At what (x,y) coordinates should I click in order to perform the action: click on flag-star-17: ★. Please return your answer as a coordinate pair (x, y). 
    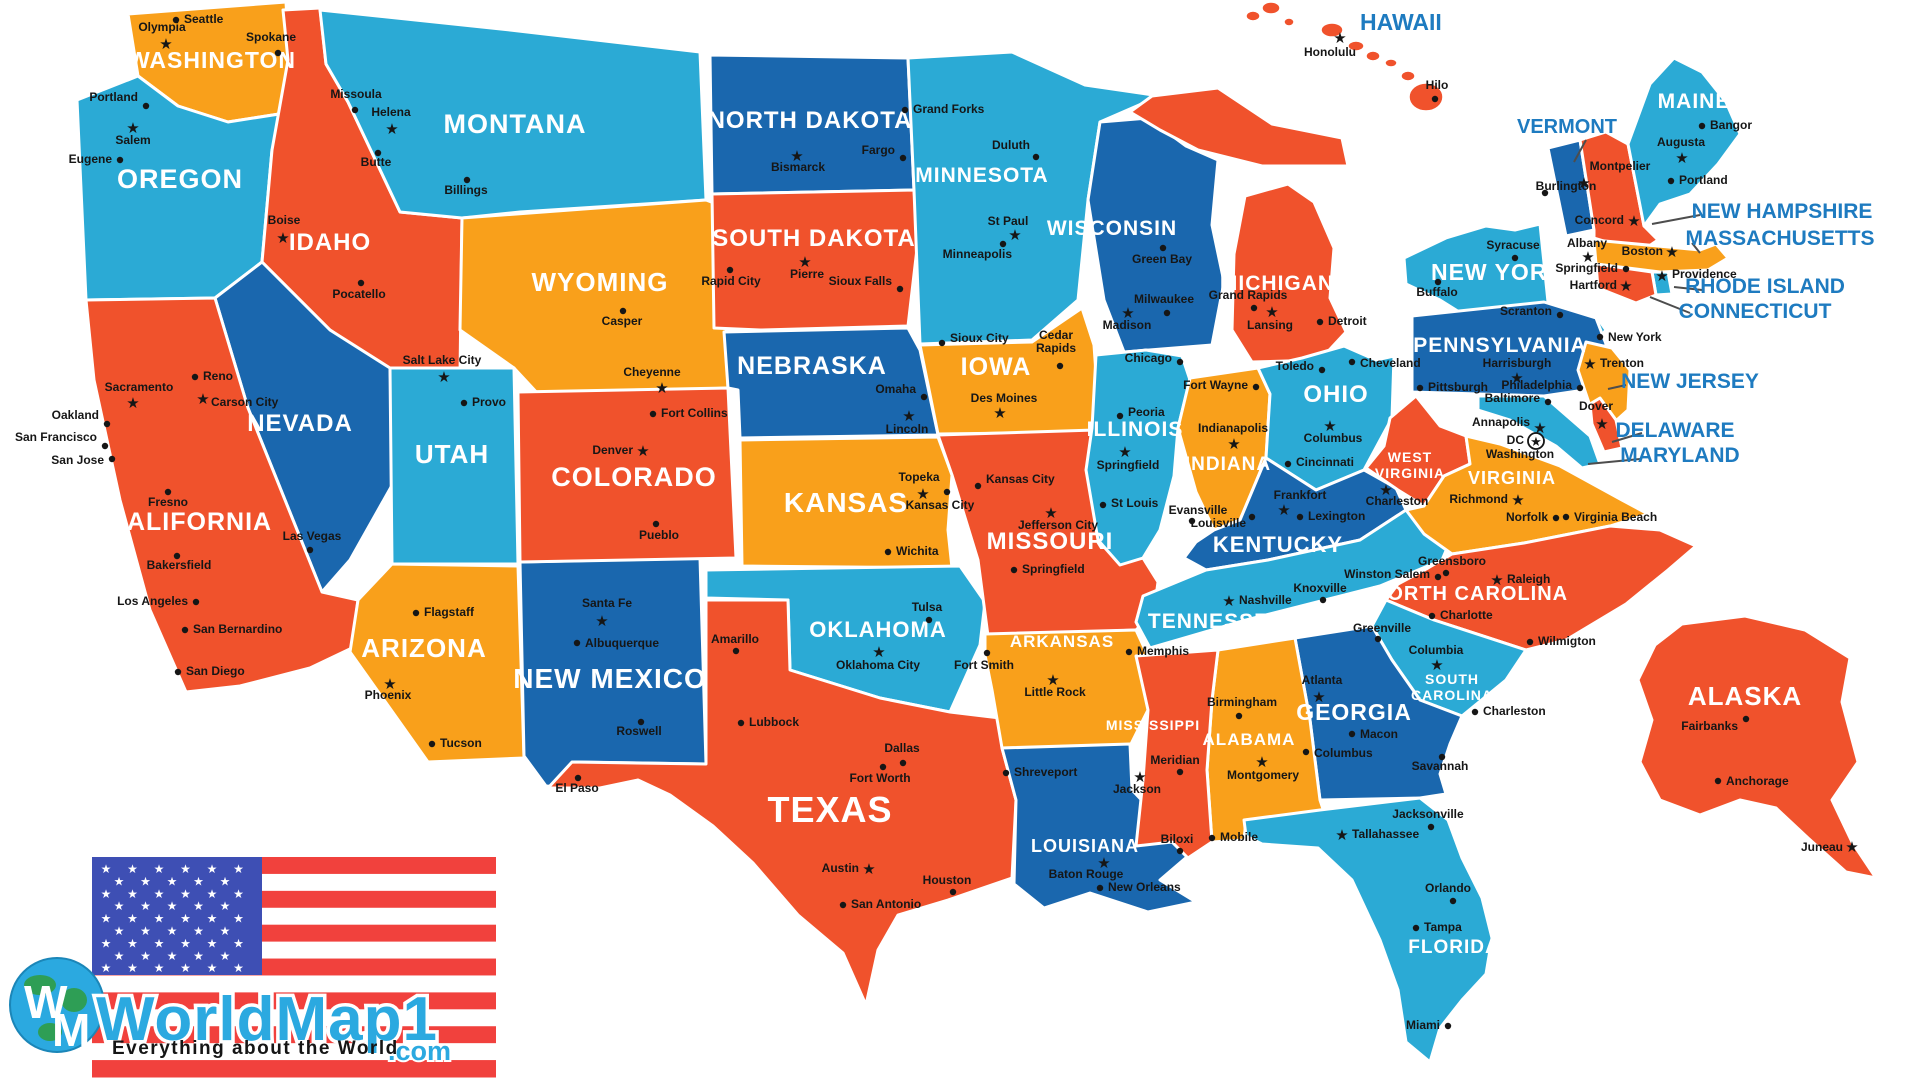
    Looking at the image, I should click on (238, 894).